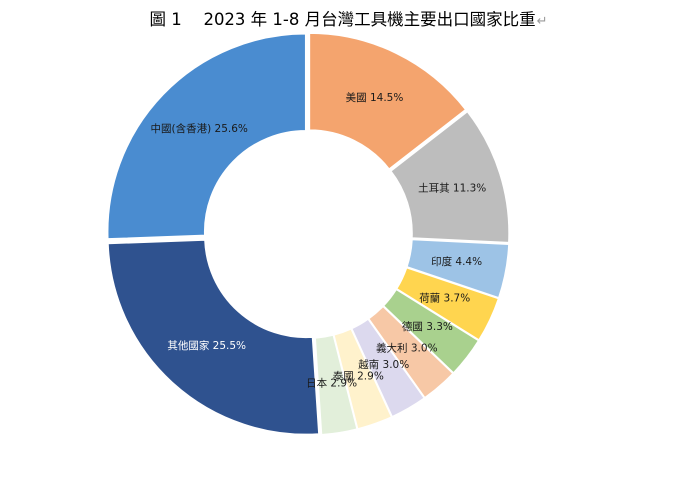  What do you see at coordinates (342, 19) in the screenshot?
I see `chart-title-text: 圖 1 2023 年 1-8 月台灣工具機主要出口國家比重` at bounding box center [342, 19].